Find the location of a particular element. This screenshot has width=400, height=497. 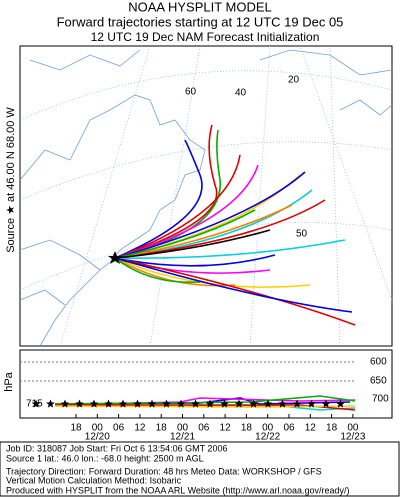

source-label: Source ★ at 46.00 N 68.00 W is located at coordinates (11, 180).